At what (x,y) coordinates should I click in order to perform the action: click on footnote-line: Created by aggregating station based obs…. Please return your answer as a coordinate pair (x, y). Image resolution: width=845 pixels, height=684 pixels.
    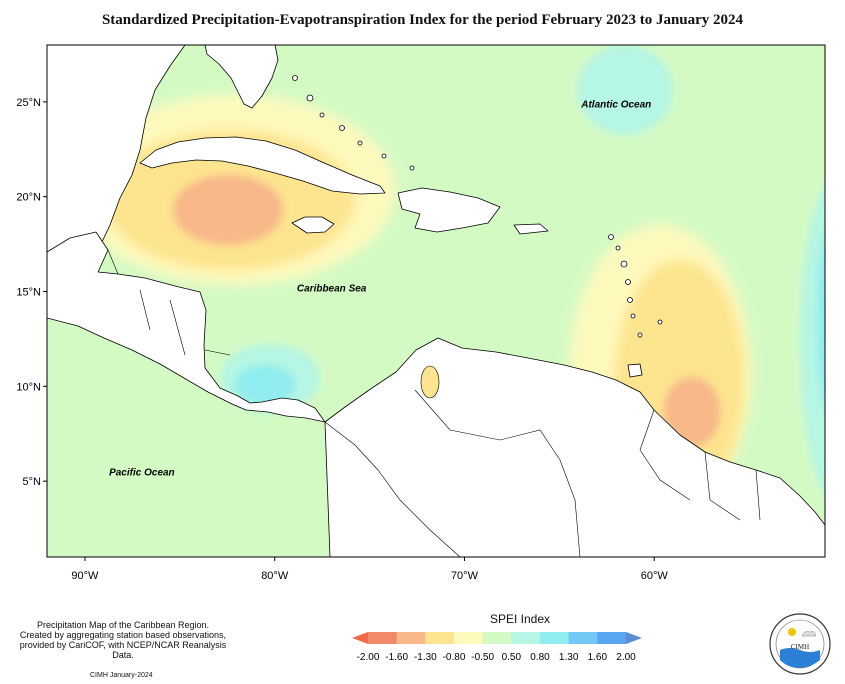
    Looking at the image, I should click on (123, 635).